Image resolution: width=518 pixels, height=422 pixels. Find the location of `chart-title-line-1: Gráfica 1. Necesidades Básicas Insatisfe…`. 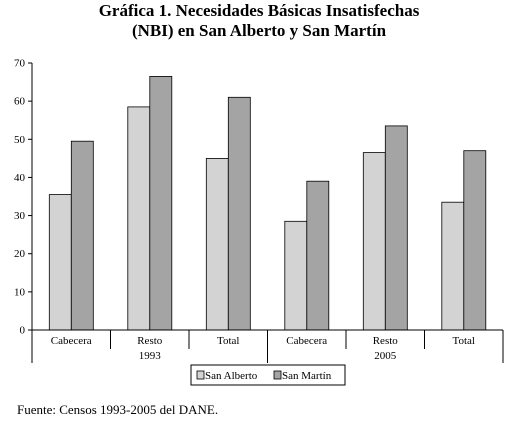

chart-title-line-1: Gráfica 1. Necesidades Básicas Insatisfe… is located at coordinates (259, 10).